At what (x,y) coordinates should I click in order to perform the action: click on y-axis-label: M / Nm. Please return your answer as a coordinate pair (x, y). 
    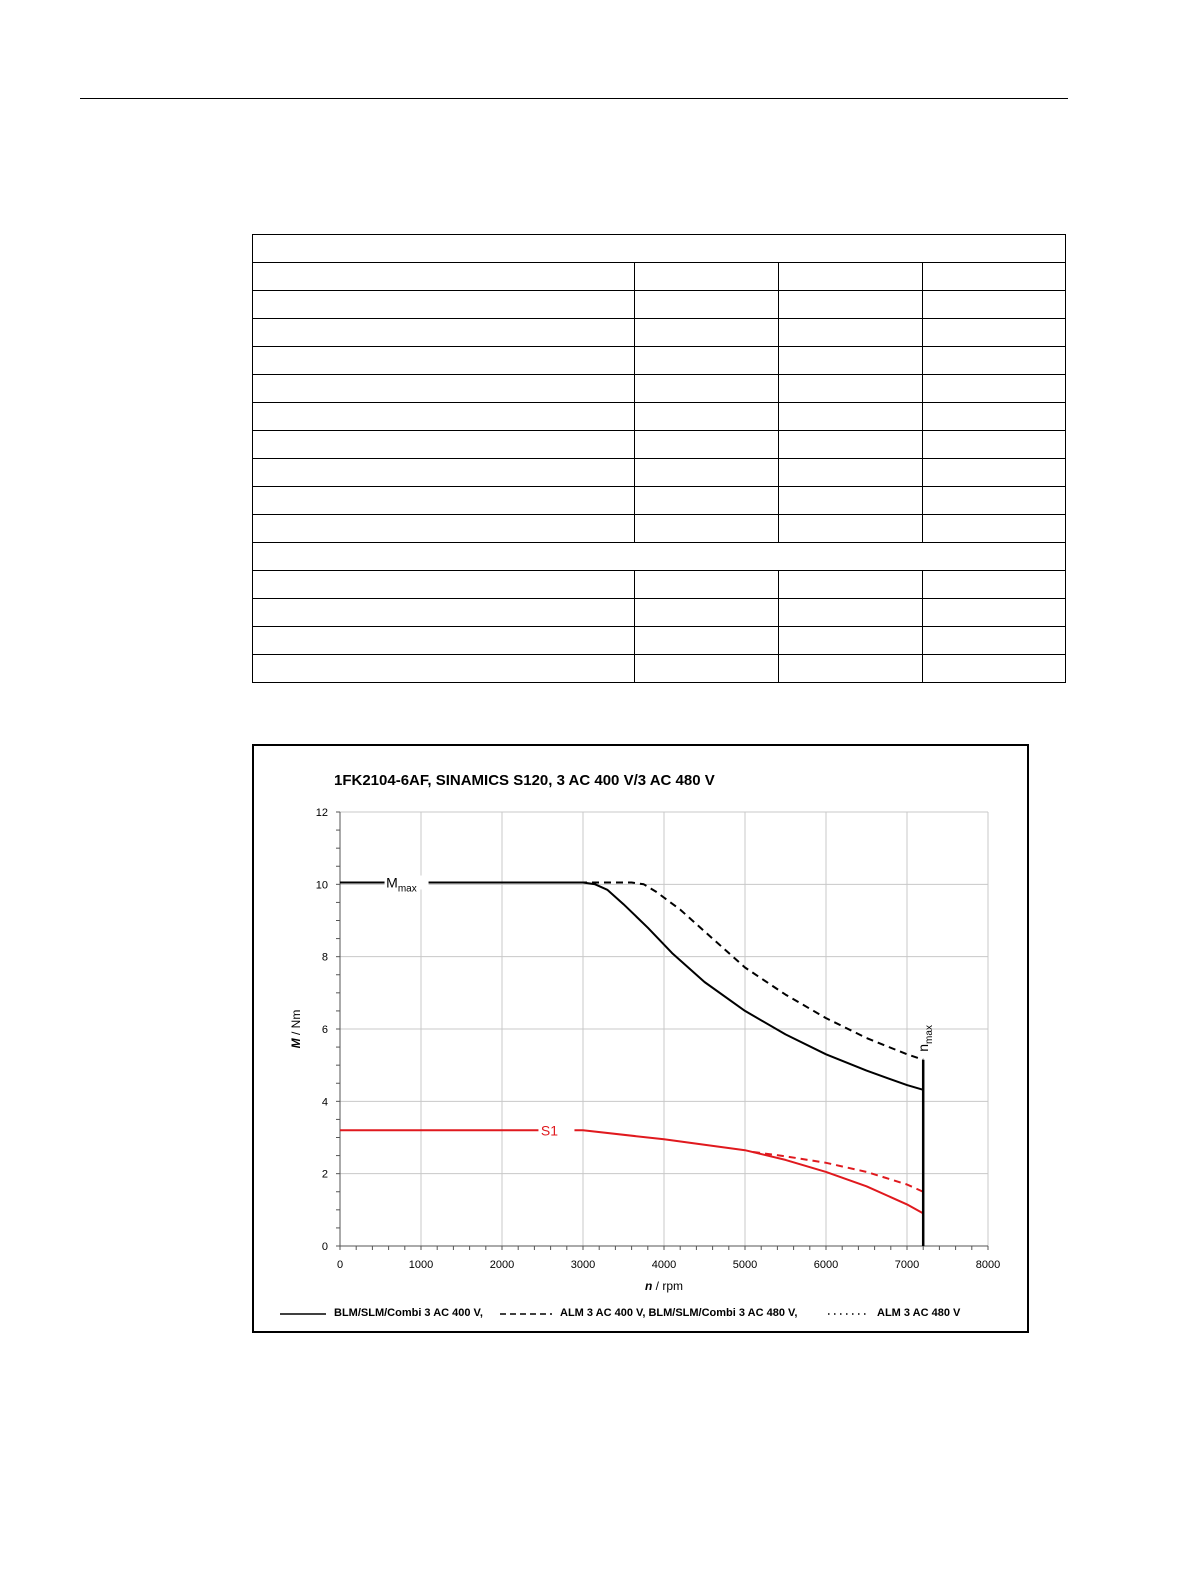
    Looking at the image, I should click on (296, 1029).